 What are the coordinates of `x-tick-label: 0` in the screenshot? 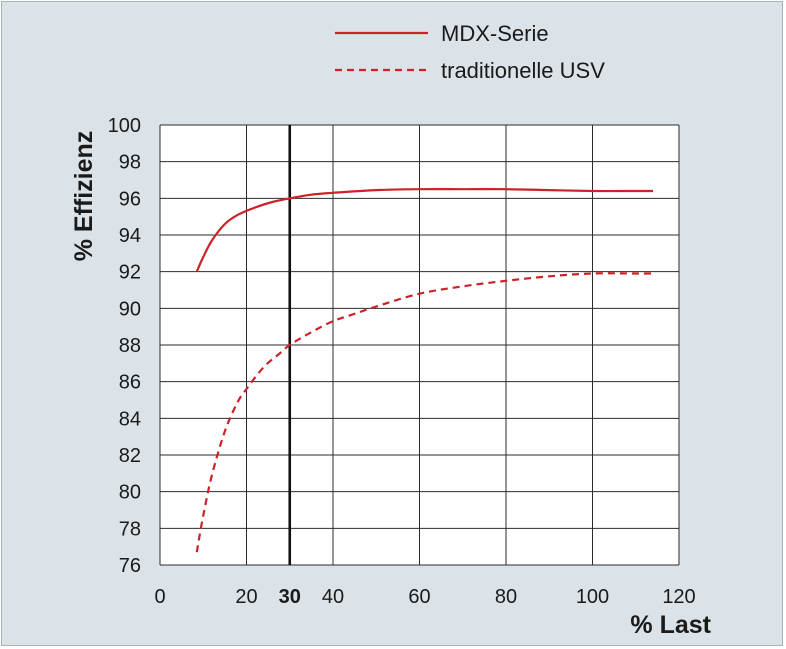 It's located at (159, 597).